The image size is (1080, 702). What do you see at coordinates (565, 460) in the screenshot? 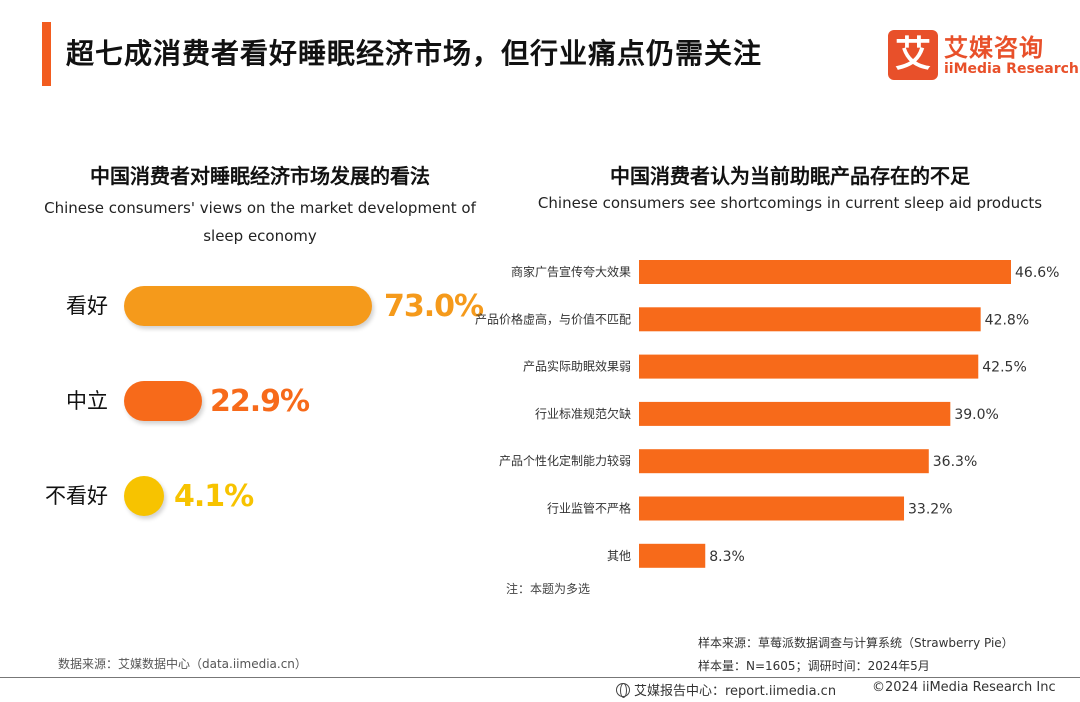
I see `bar-category-label: 产品个性化定制能力较弱` at bounding box center [565, 460].